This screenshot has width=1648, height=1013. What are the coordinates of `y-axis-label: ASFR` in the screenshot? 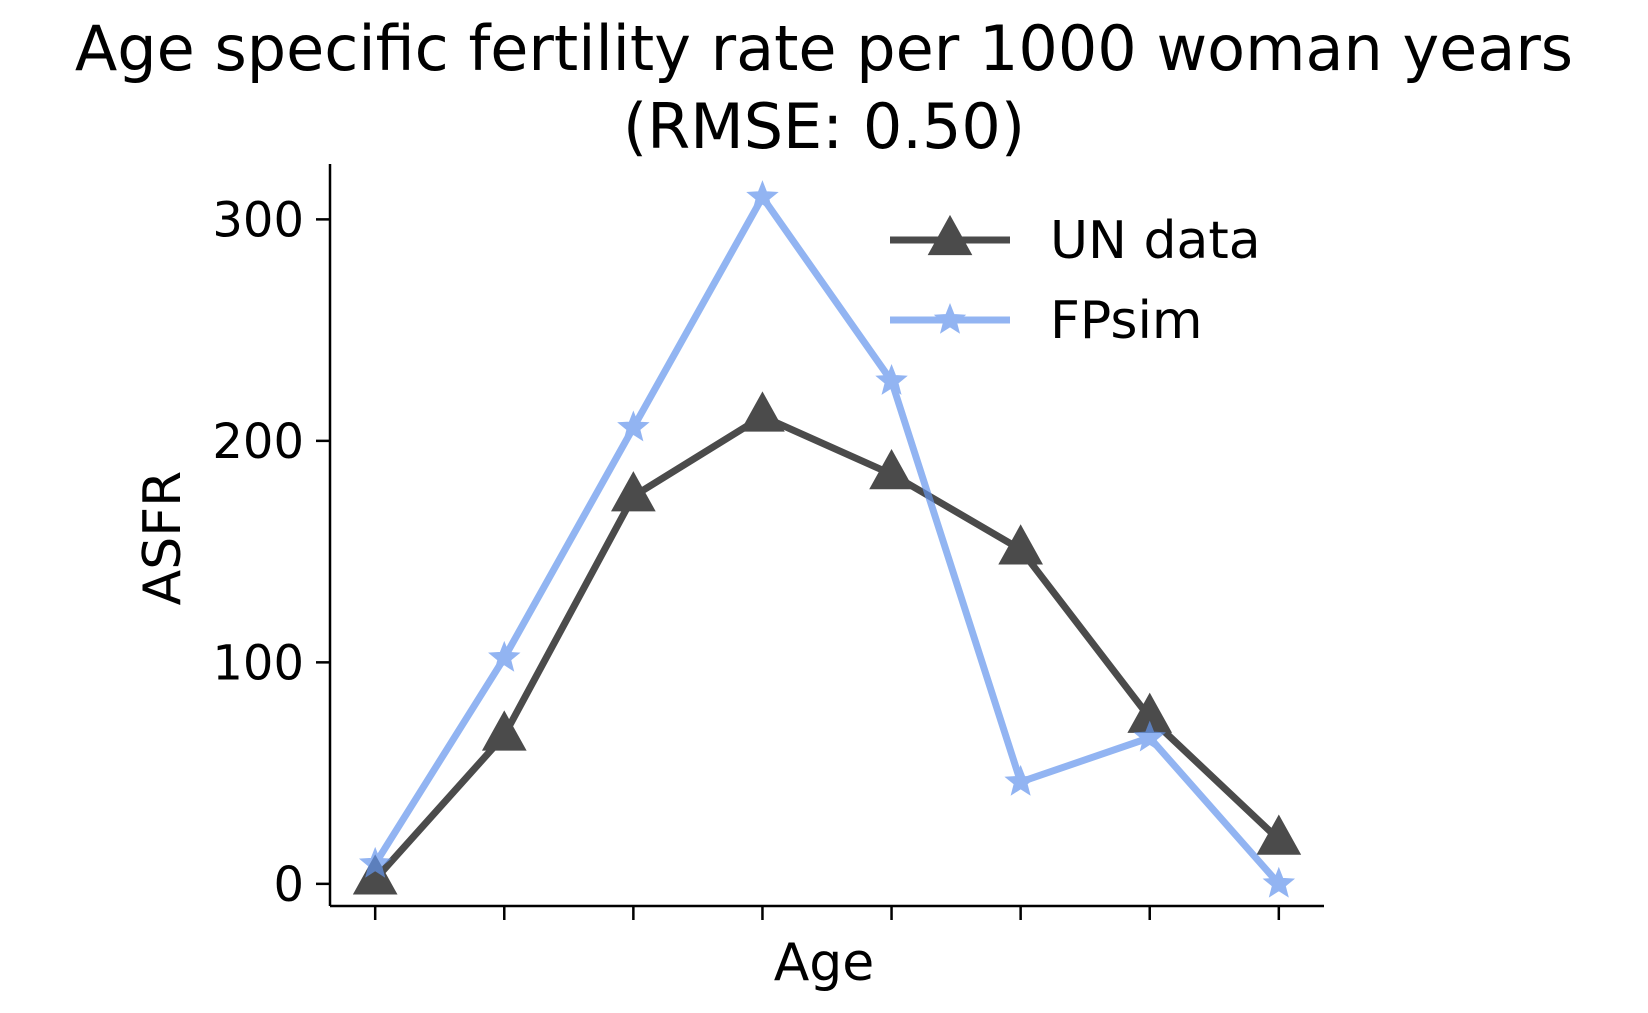 It's located at (163, 538).